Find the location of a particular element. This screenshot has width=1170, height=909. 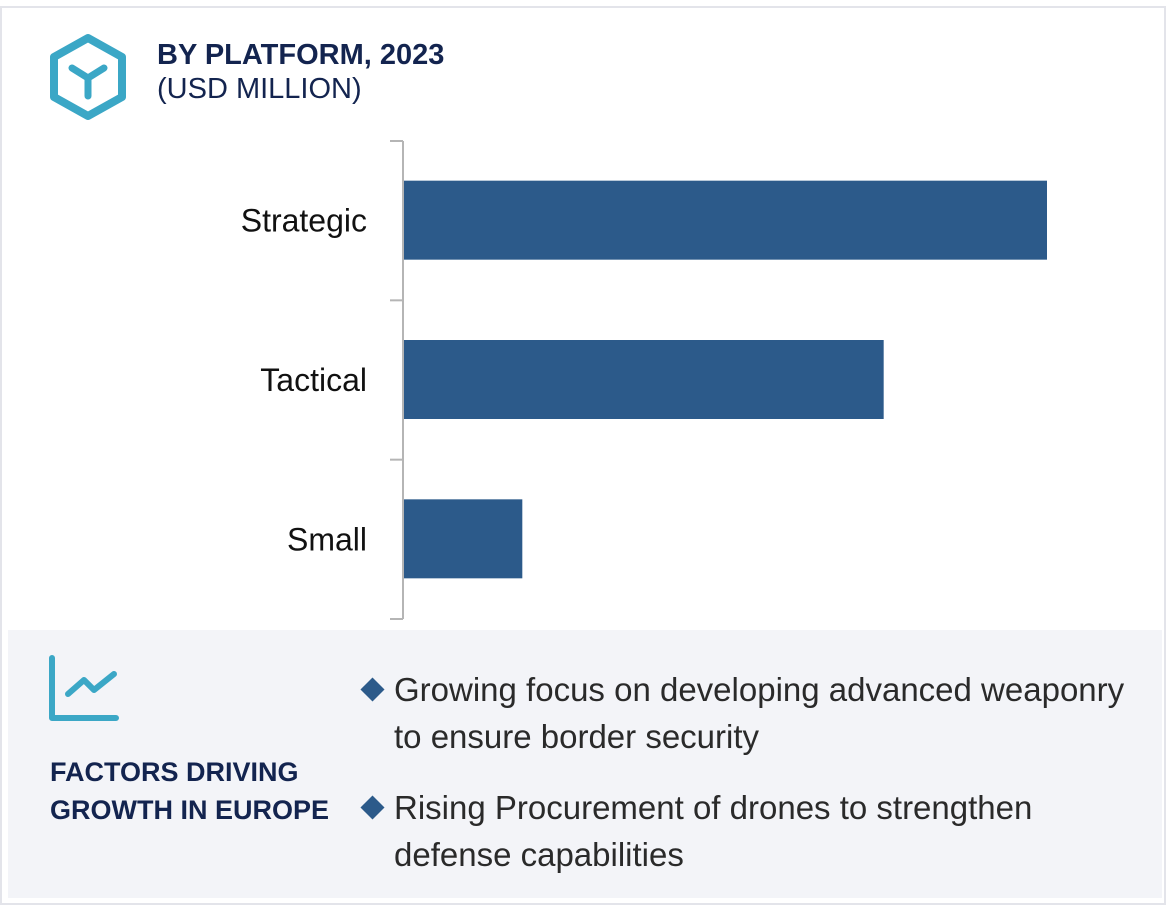

hexagon-y-icon is located at coordinates (88, 77).